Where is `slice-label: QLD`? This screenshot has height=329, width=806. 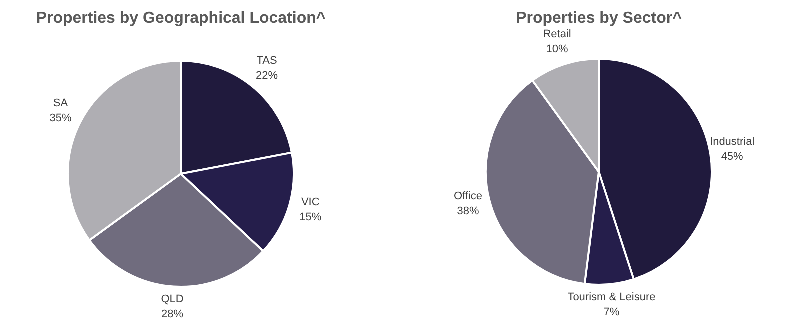
slice-label: QLD is located at coordinates (172, 300).